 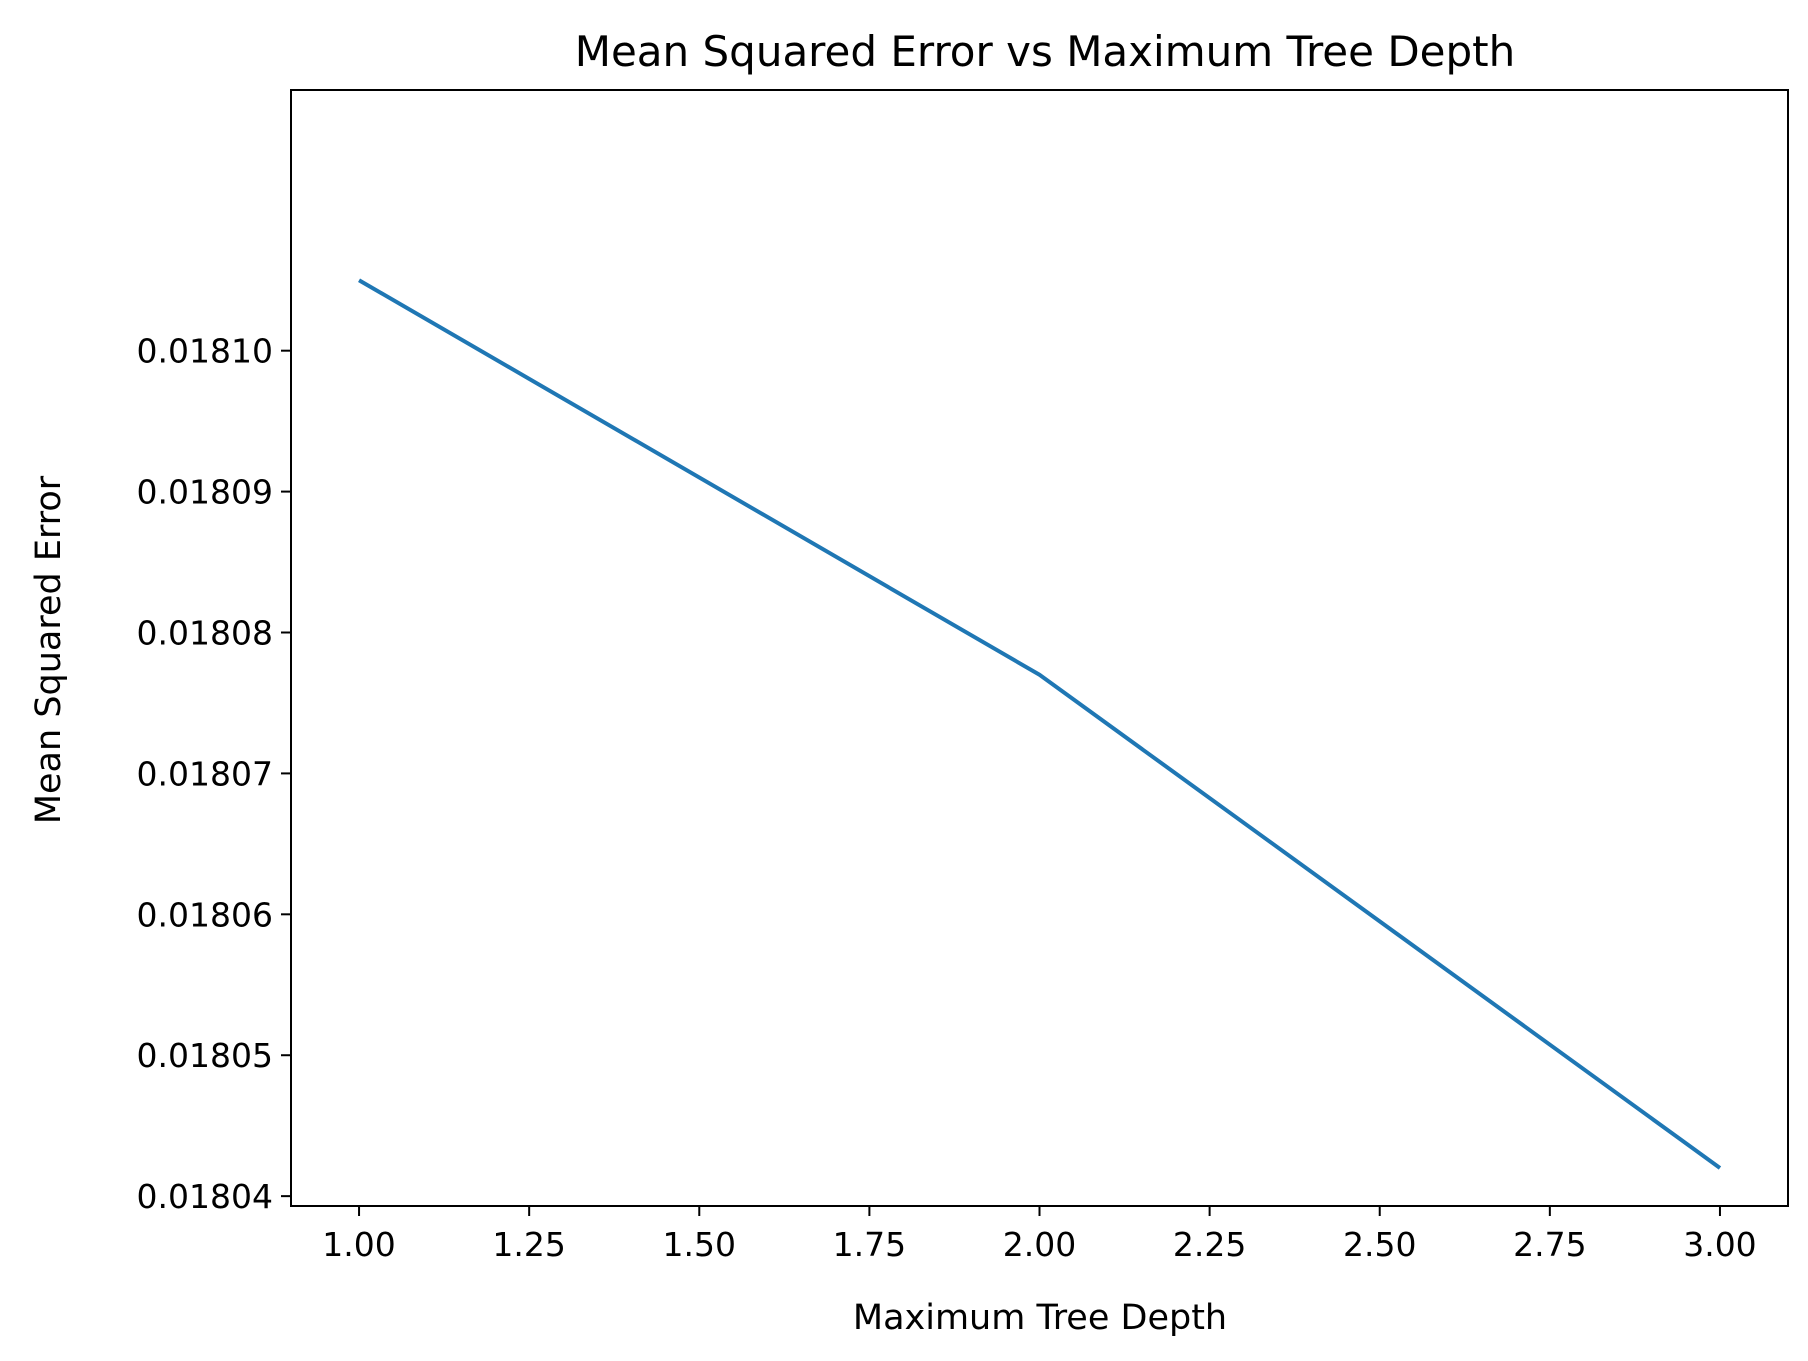 What do you see at coordinates (1549, 1244) in the screenshot?
I see `x-tick-label: 2.75` at bounding box center [1549, 1244].